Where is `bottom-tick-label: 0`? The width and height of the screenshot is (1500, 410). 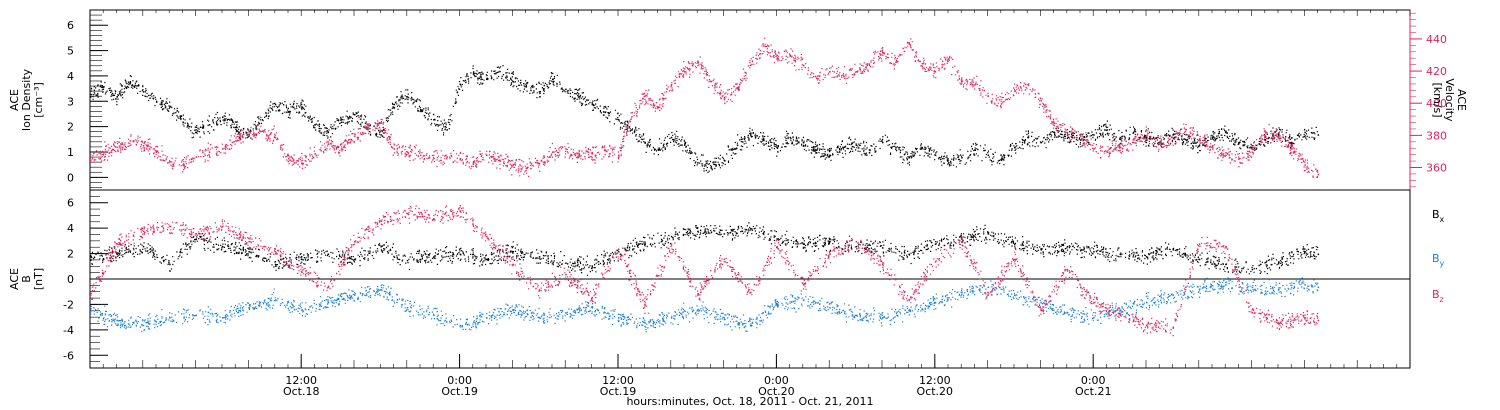 bottom-tick-label: 0 is located at coordinates (70, 279).